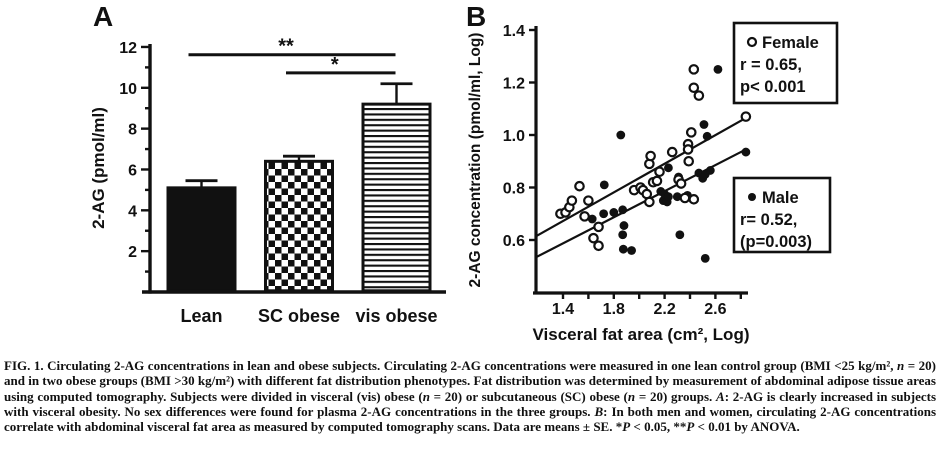 This screenshot has height=455, width=940. I want to click on x-tick-label: 2.2, so click(664, 309).